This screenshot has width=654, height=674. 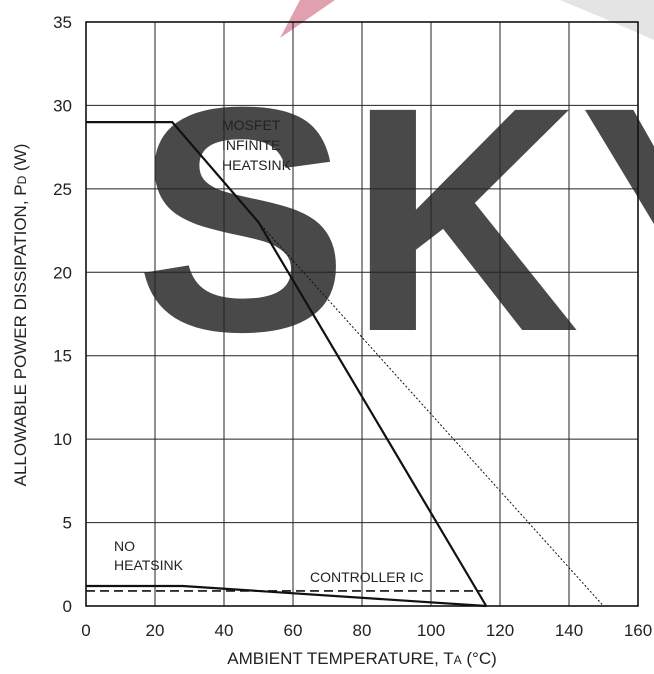 I want to click on y-tick-label: 25, so click(x=62, y=189).